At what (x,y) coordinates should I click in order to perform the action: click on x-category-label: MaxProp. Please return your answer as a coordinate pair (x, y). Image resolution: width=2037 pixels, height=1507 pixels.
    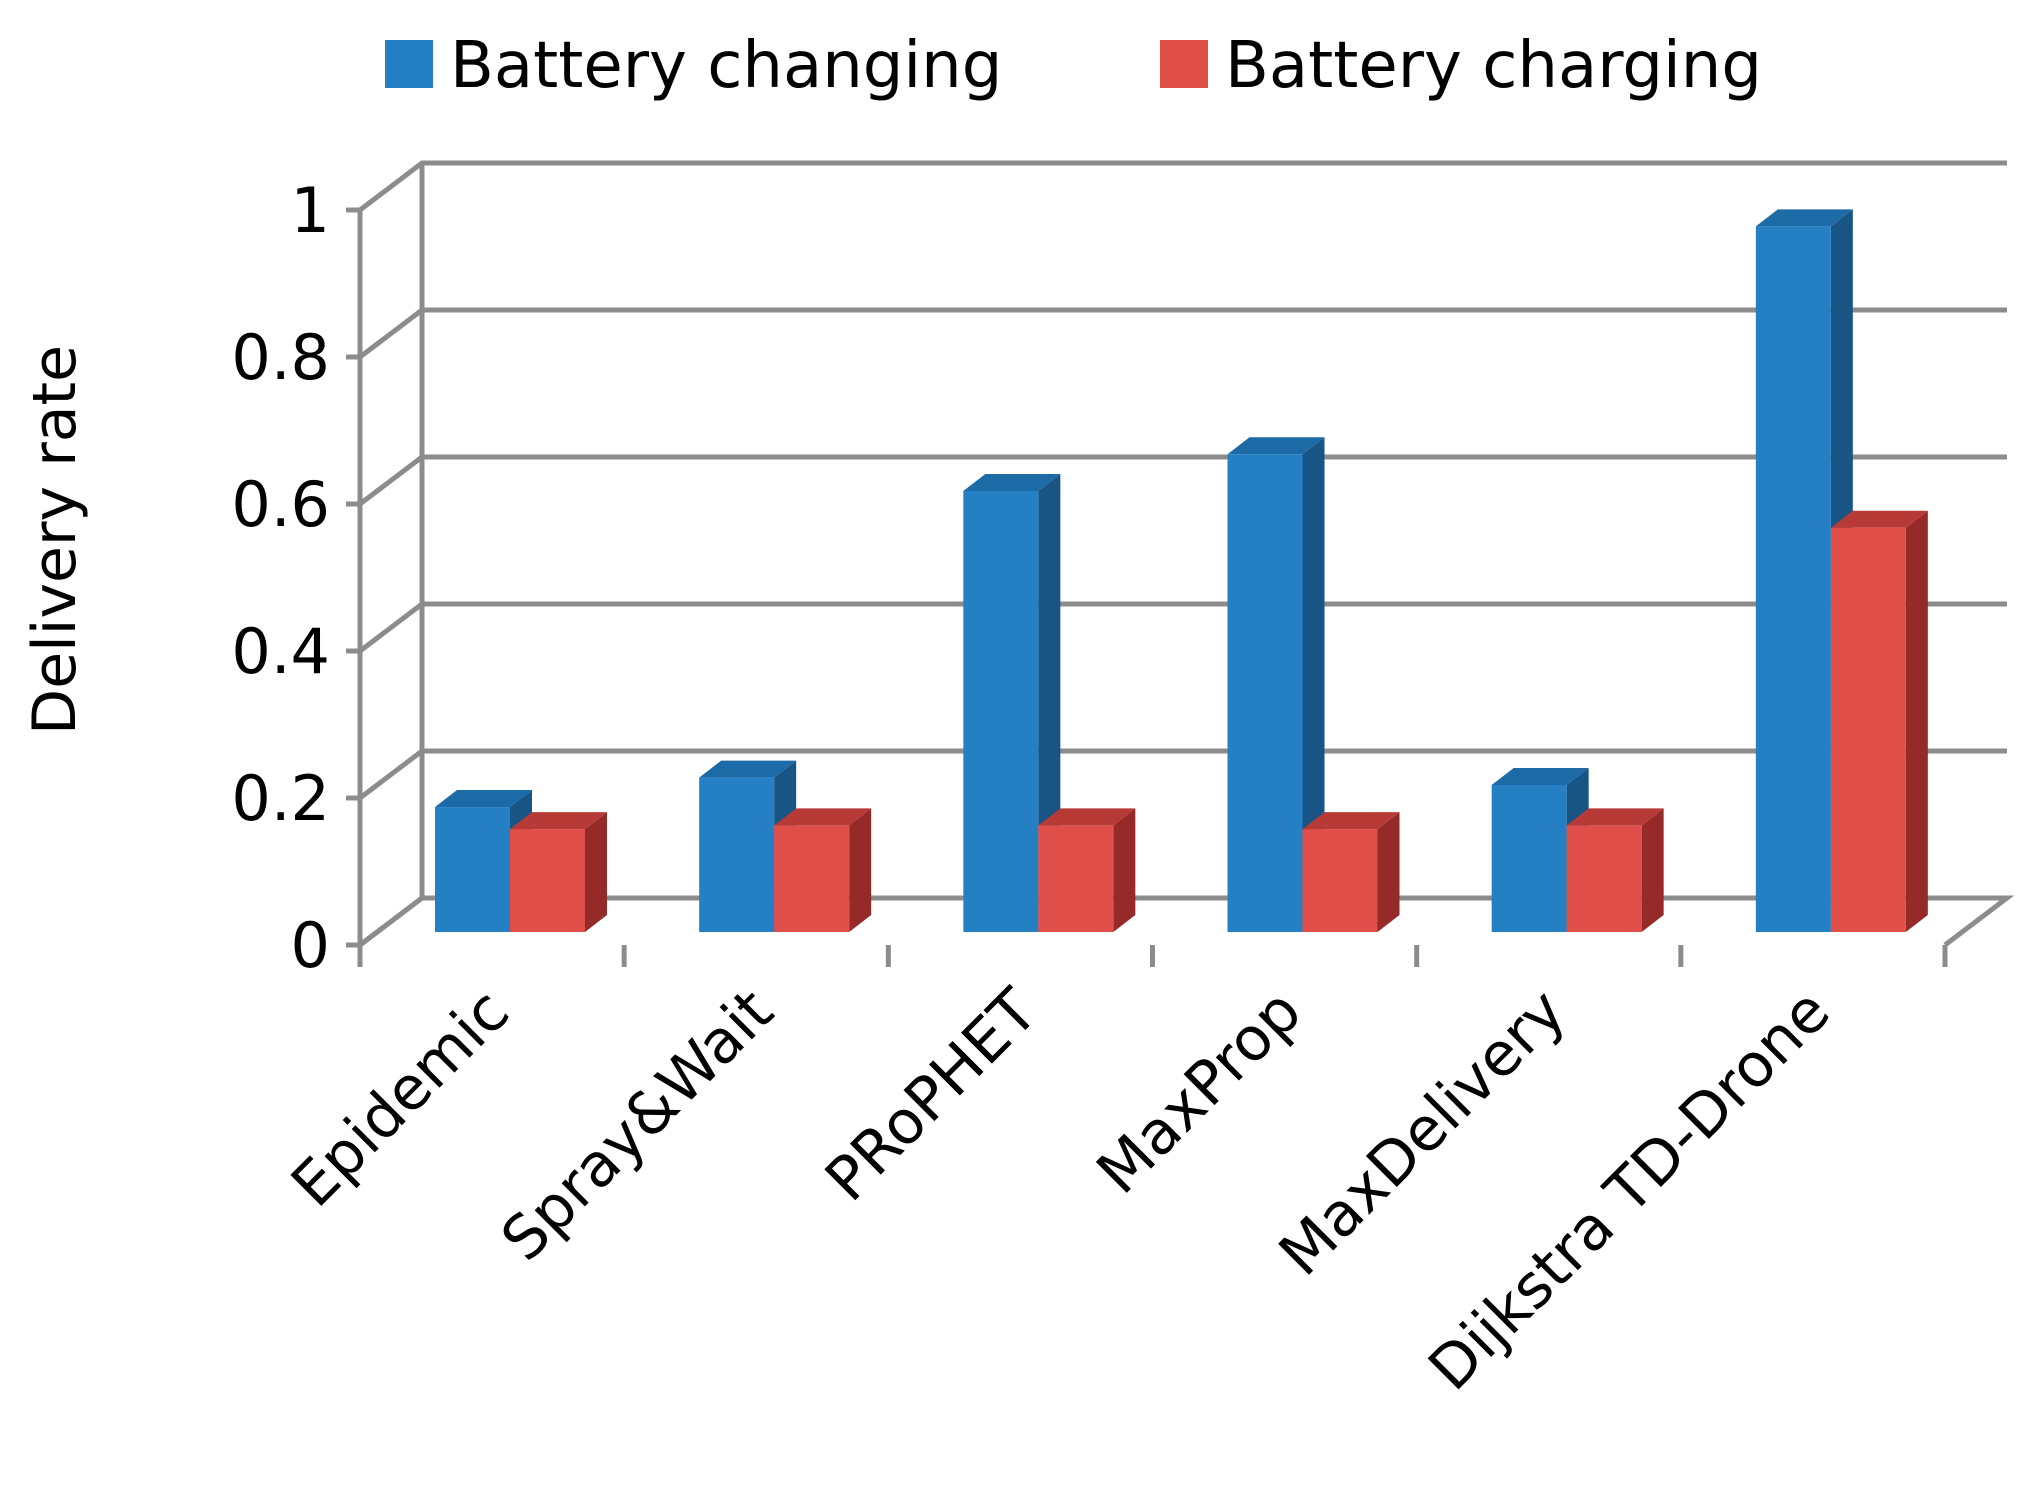
    Looking at the image, I should click on (1199, 1091).